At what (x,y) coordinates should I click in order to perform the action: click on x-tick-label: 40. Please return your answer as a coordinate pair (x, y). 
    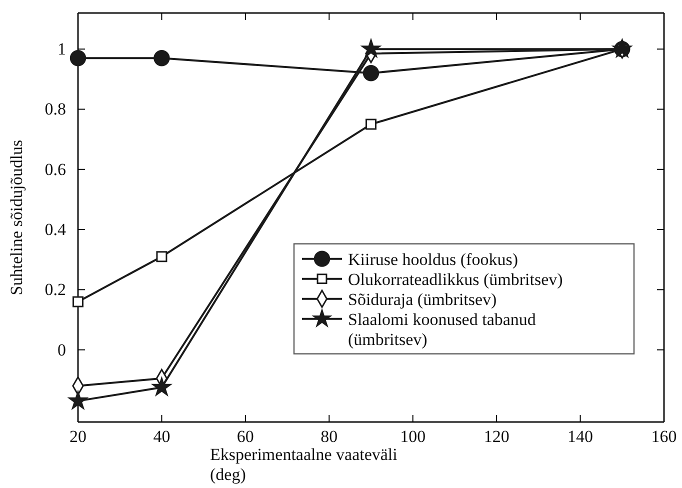
    Looking at the image, I should click on (161, 436).